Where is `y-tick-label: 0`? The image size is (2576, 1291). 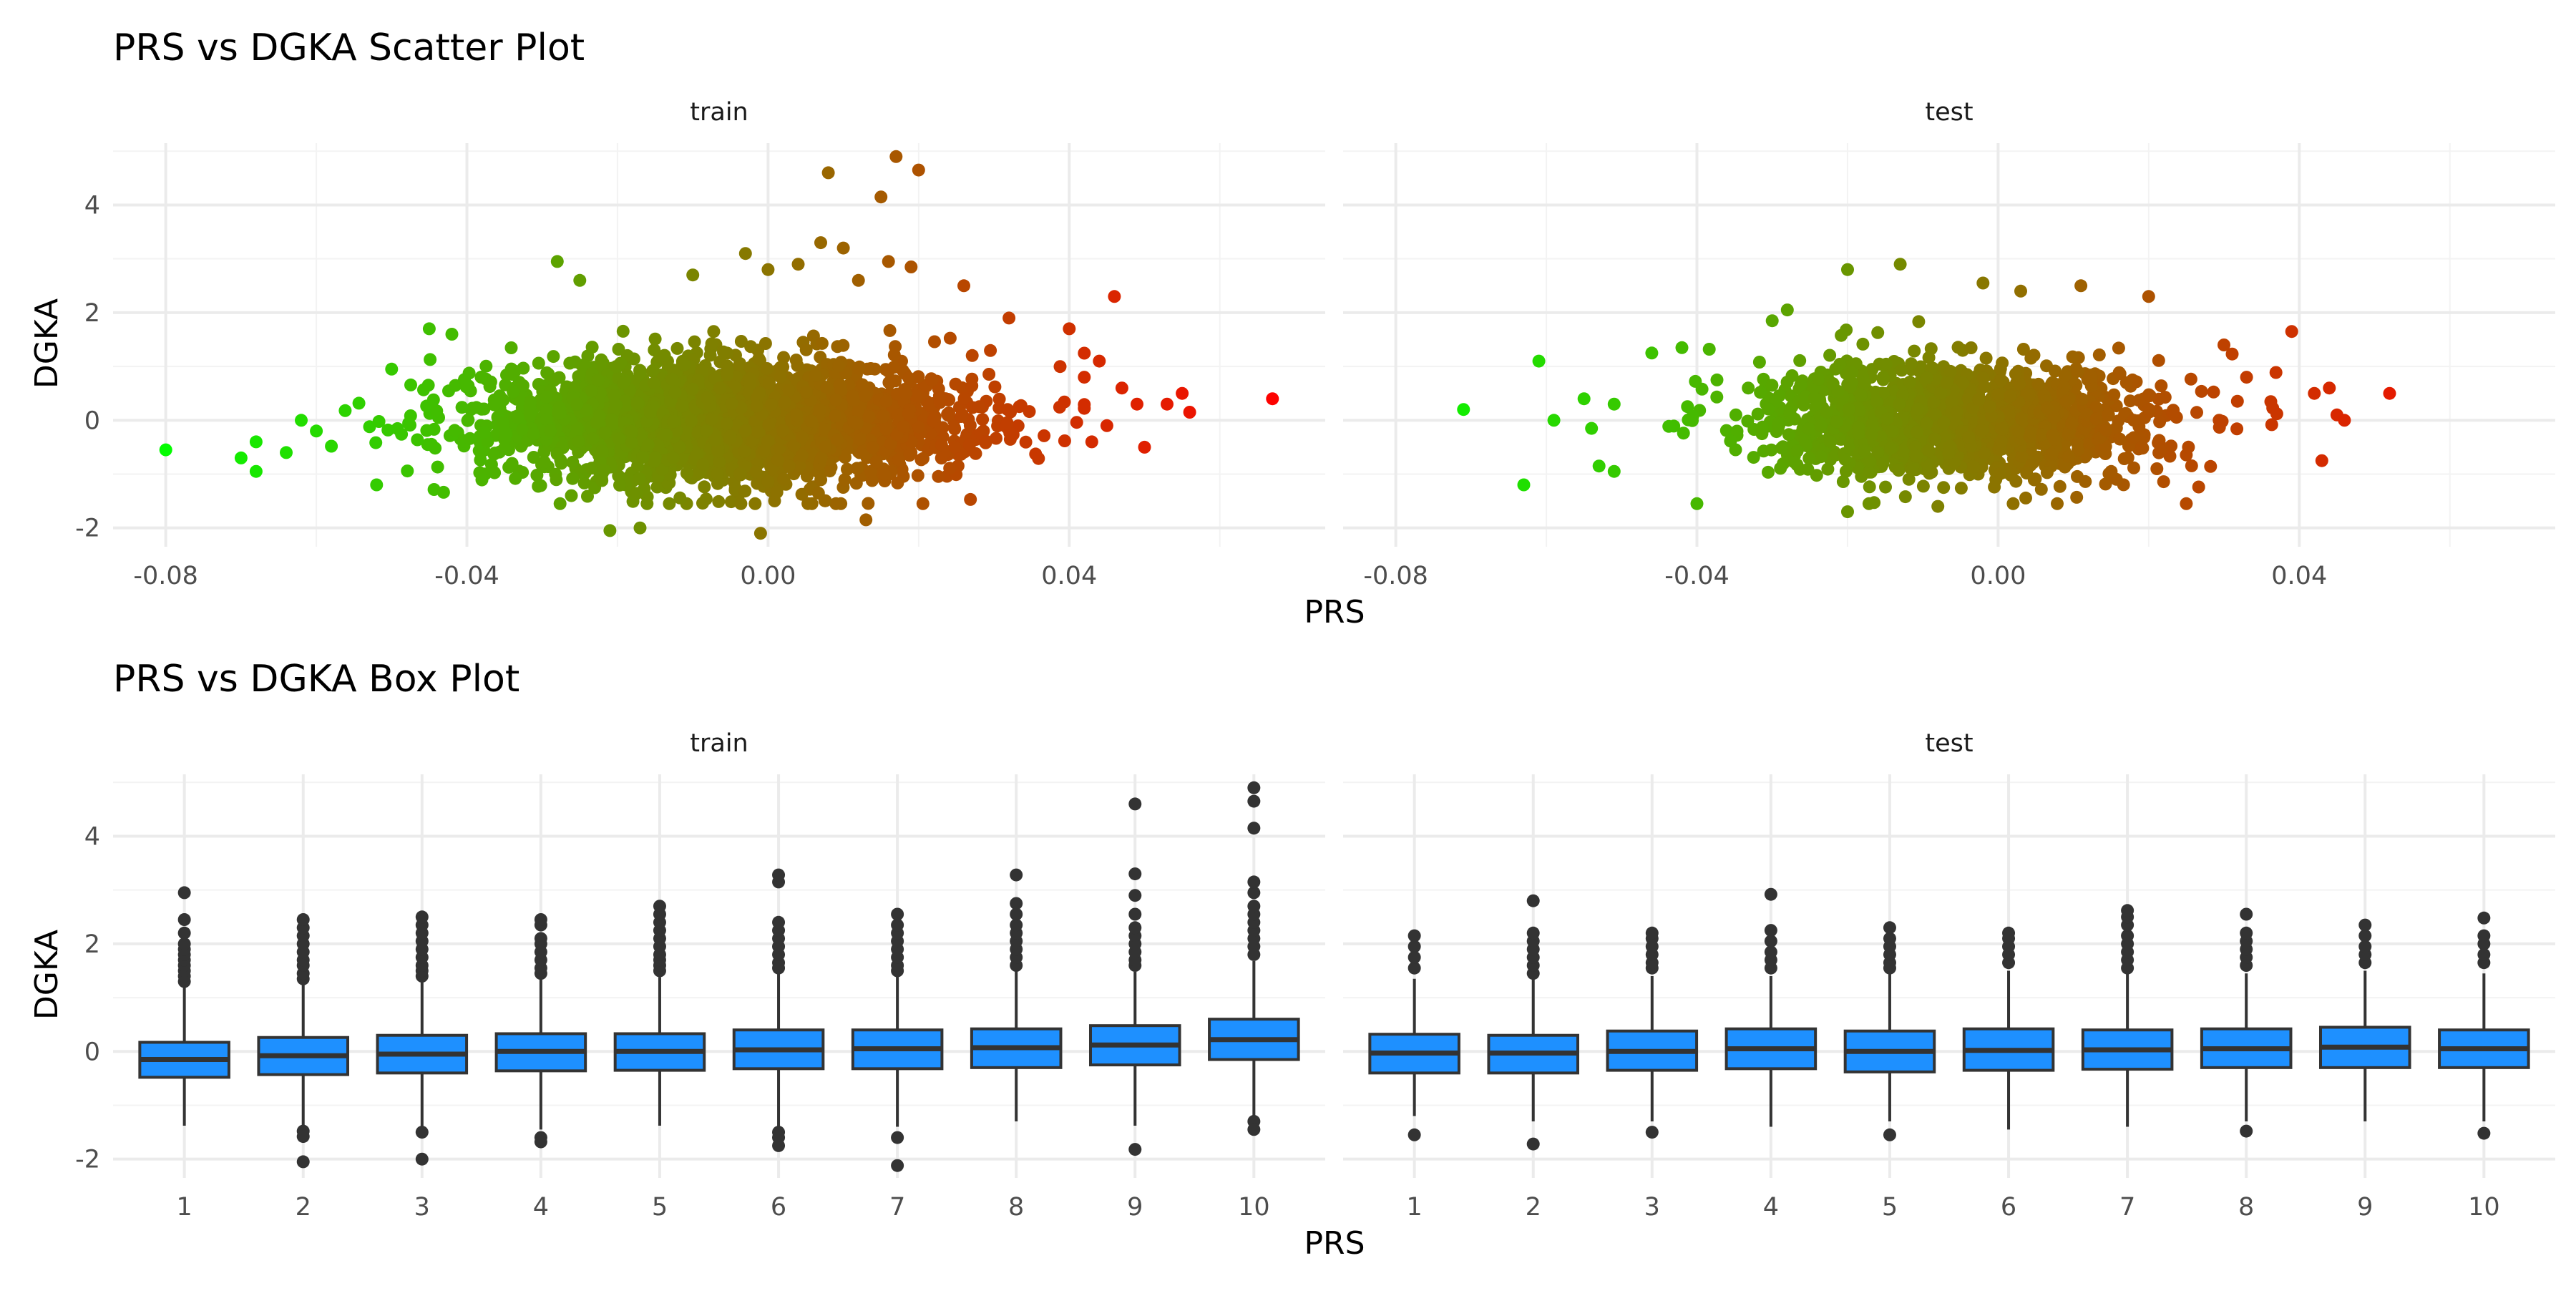
y-tick-label: 0 is located at coordinates (92, 1052).